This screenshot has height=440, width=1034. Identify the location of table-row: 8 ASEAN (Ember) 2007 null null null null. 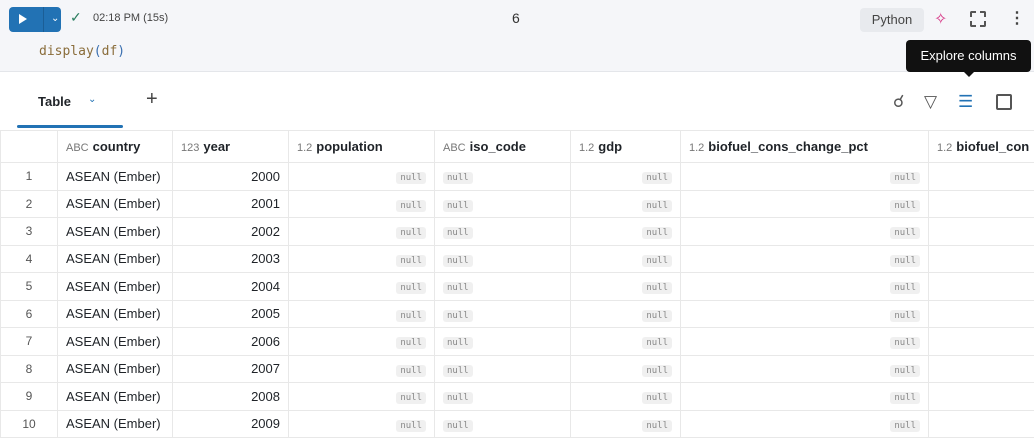
(517, 368).